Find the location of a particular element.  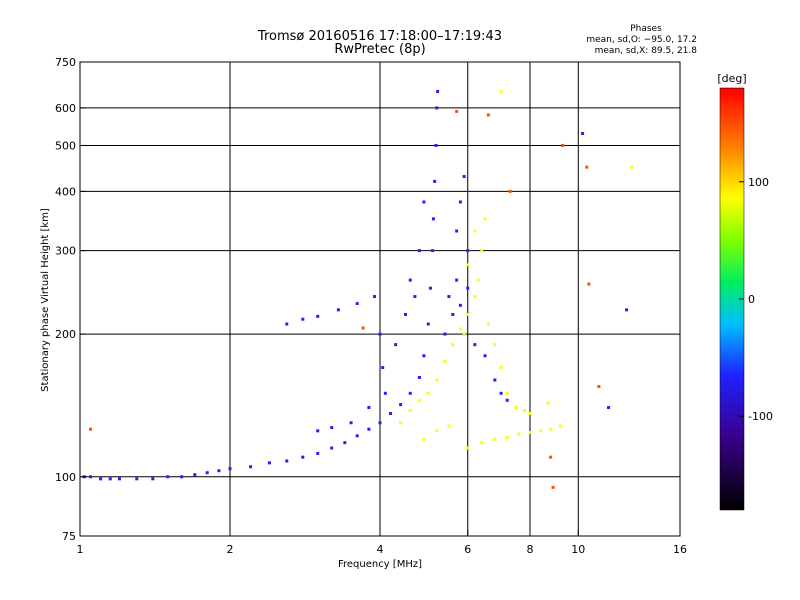

y-tick-label: 75 is located at coordinates (69, 536).